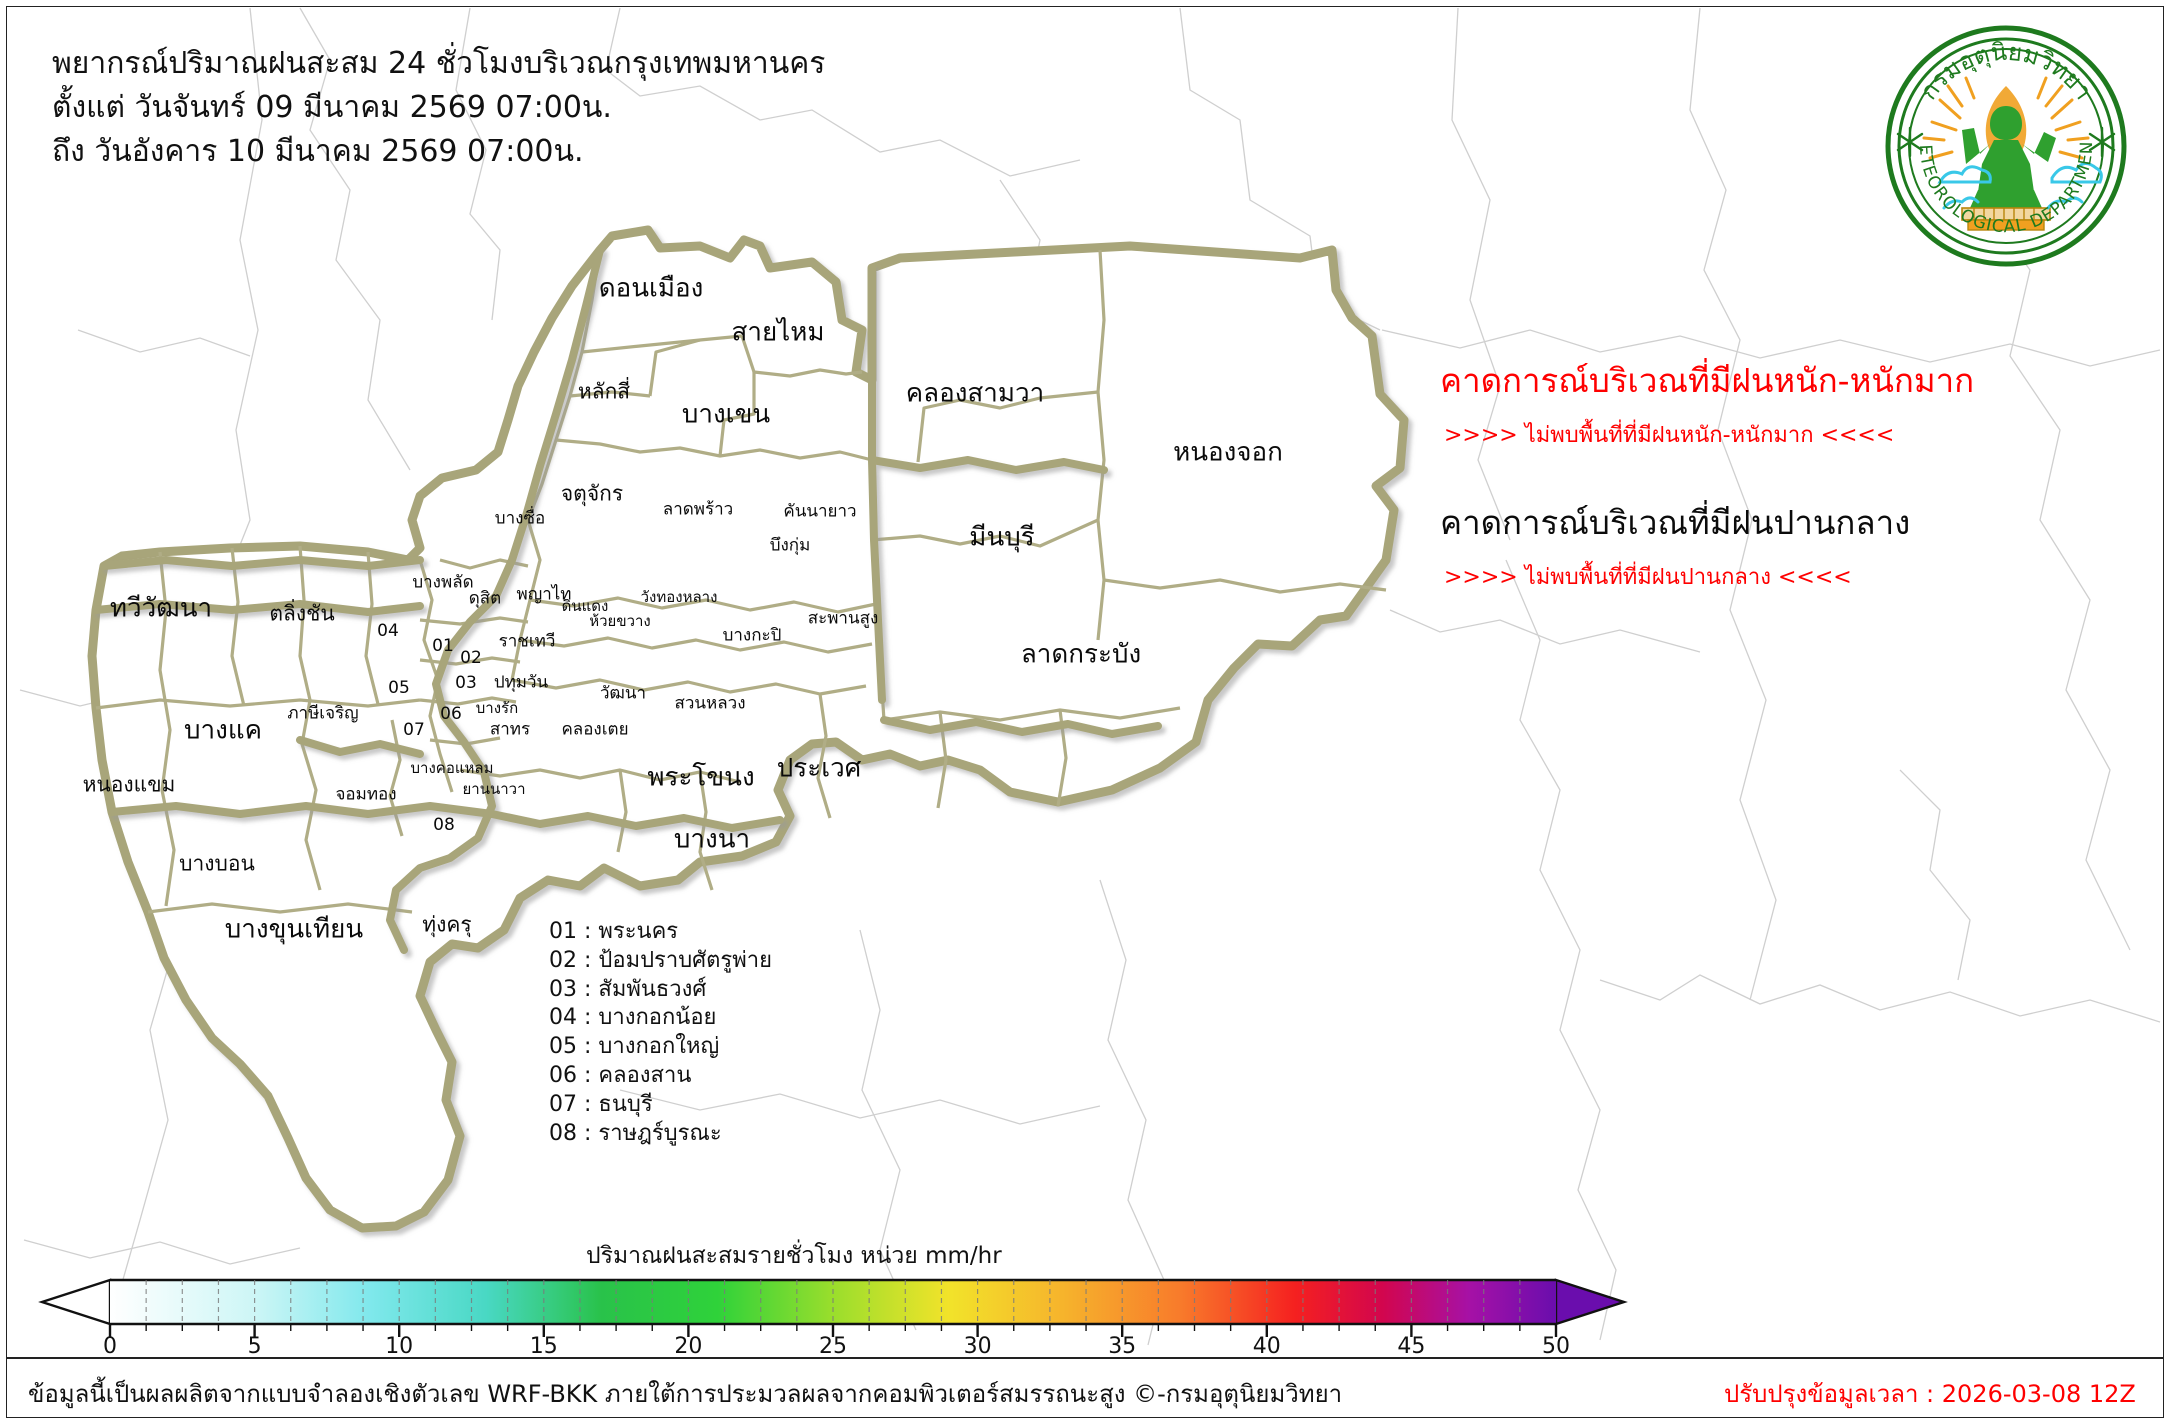 The height and width of the screenshot is (1426, 2172). Describe the element at coordinates (399, 688) in the screenshot. I see `district-label: 05` at that location.